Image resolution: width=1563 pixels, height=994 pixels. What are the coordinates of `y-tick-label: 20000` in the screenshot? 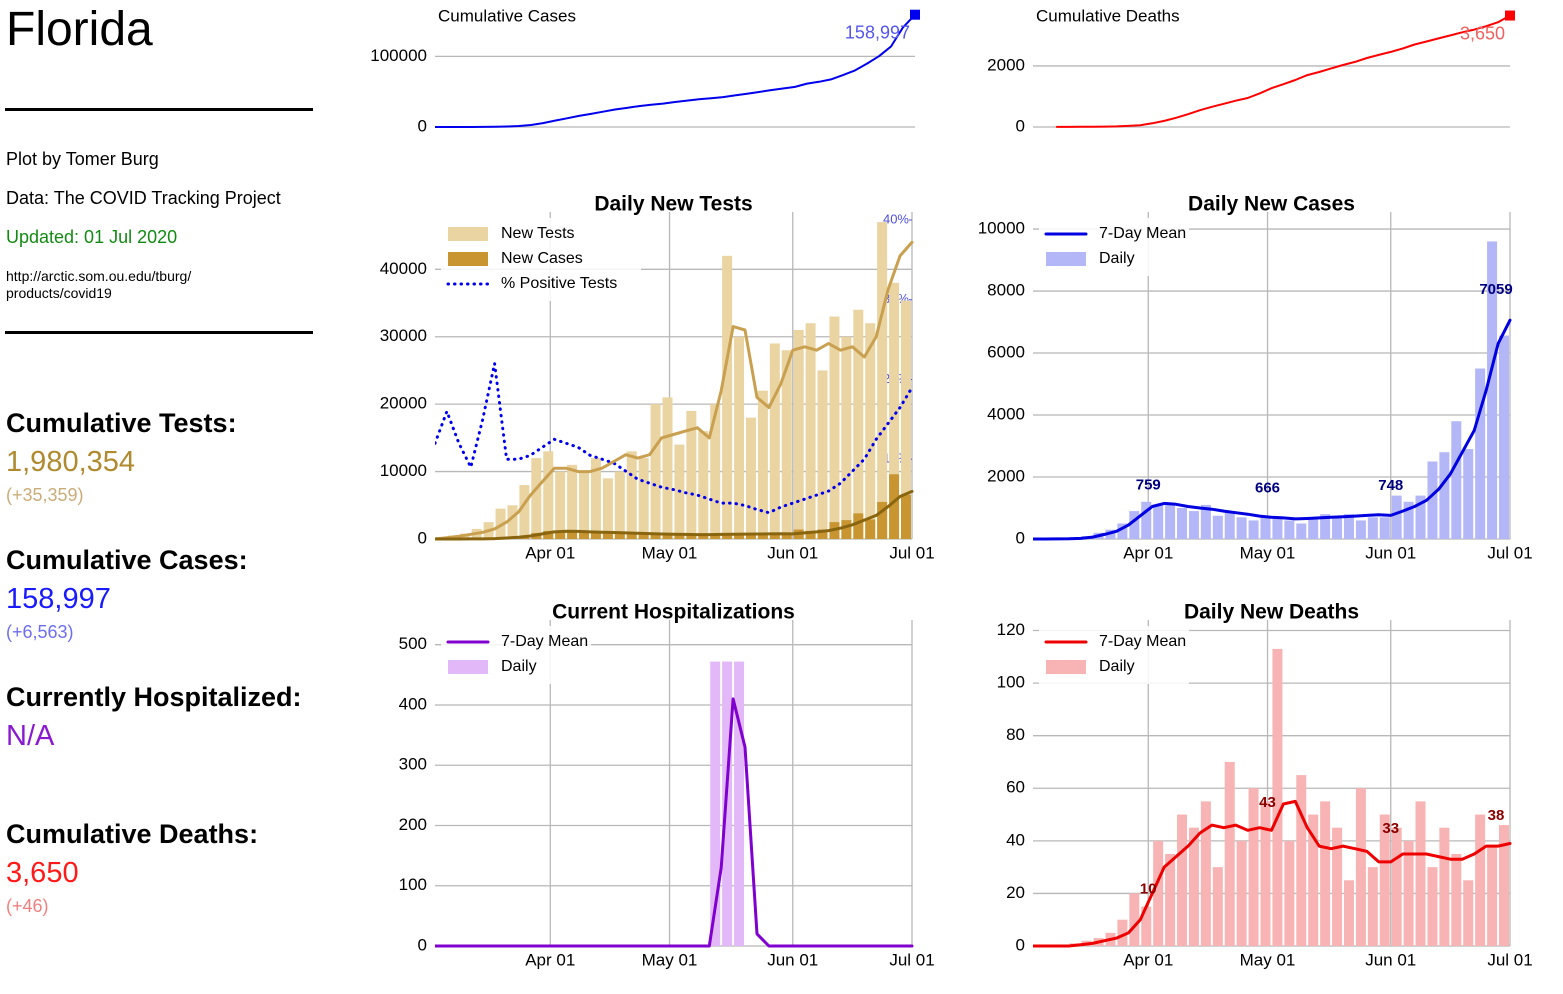 It's located at (403, 403).